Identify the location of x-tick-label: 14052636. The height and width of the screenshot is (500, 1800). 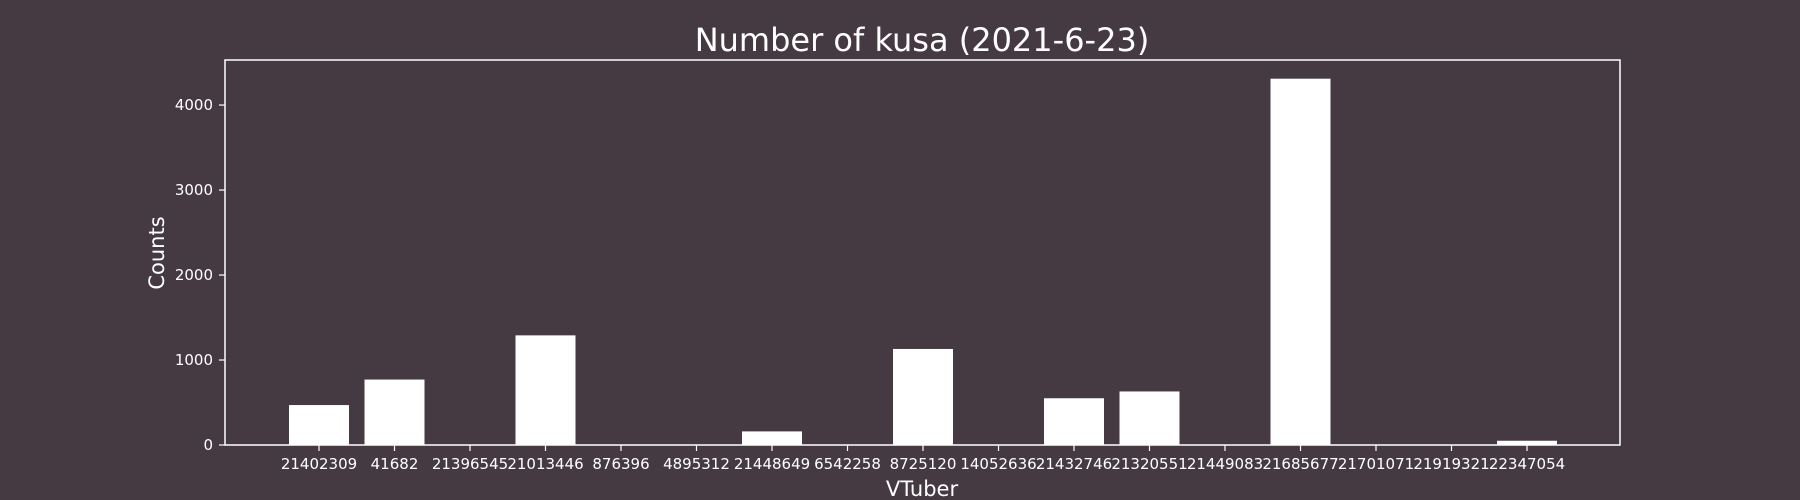
(998, 464).